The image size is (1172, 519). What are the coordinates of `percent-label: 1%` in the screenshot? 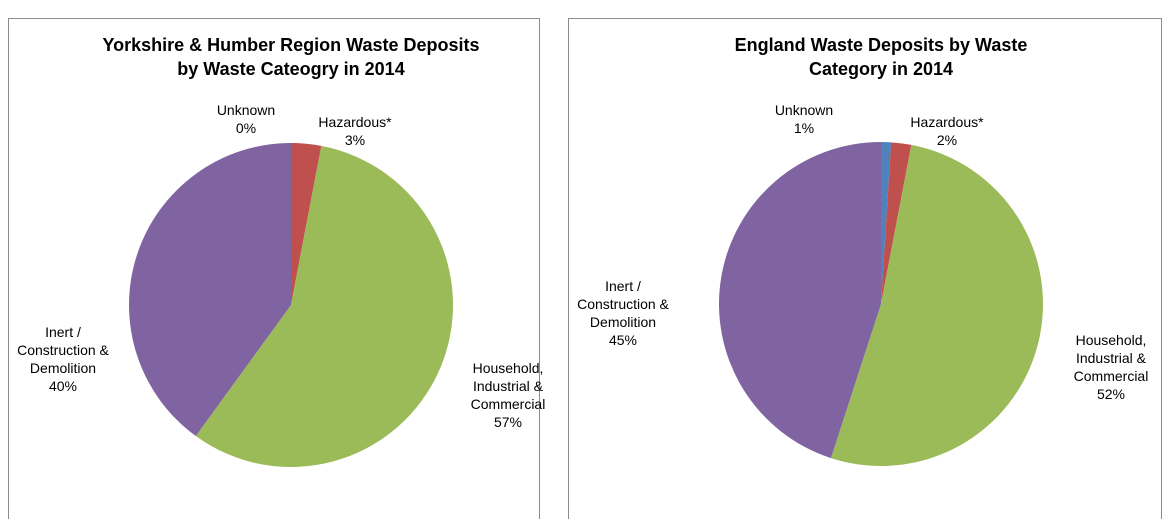 It's located at (804, 128).